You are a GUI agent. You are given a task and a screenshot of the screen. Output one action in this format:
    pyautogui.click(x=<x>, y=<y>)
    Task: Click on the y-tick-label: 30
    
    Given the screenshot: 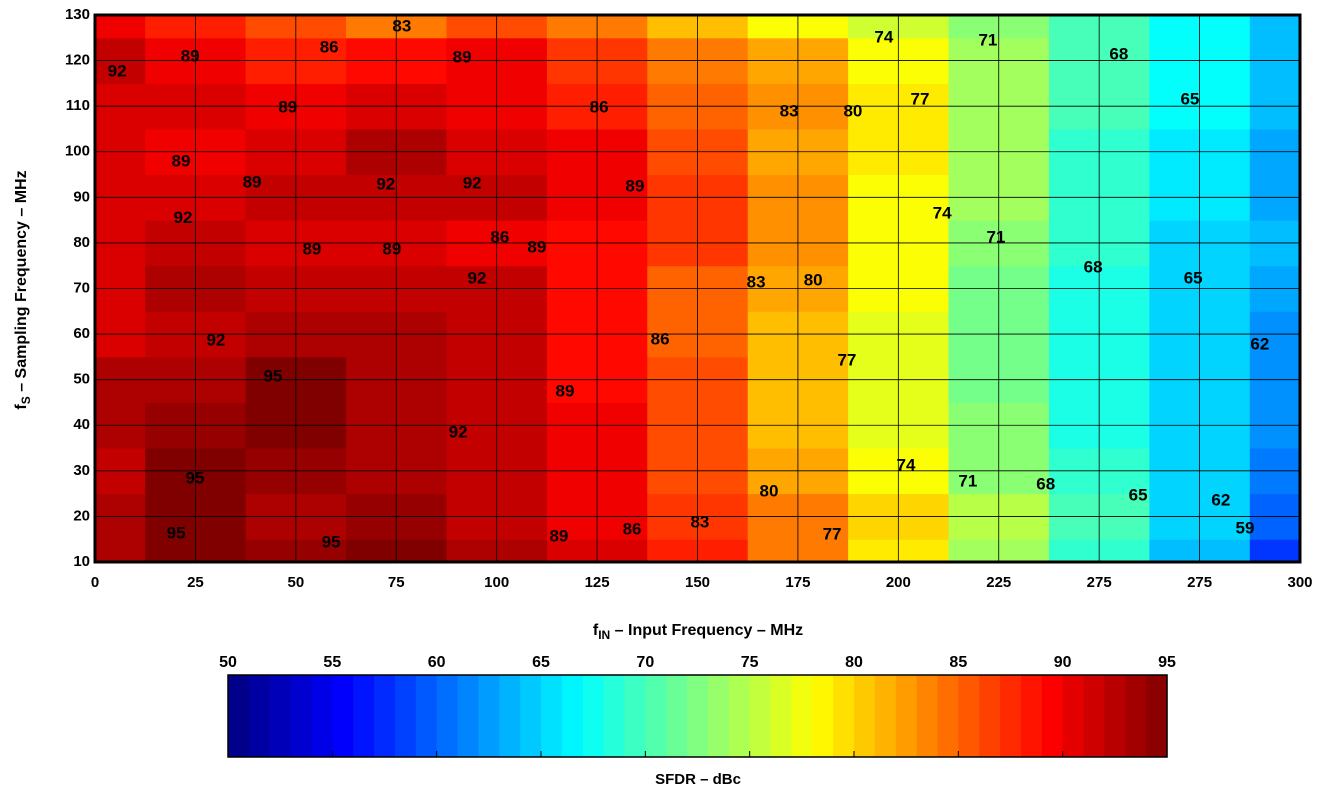 What is the action you would take?
    pyautogui.click(x=81, y=470)
    